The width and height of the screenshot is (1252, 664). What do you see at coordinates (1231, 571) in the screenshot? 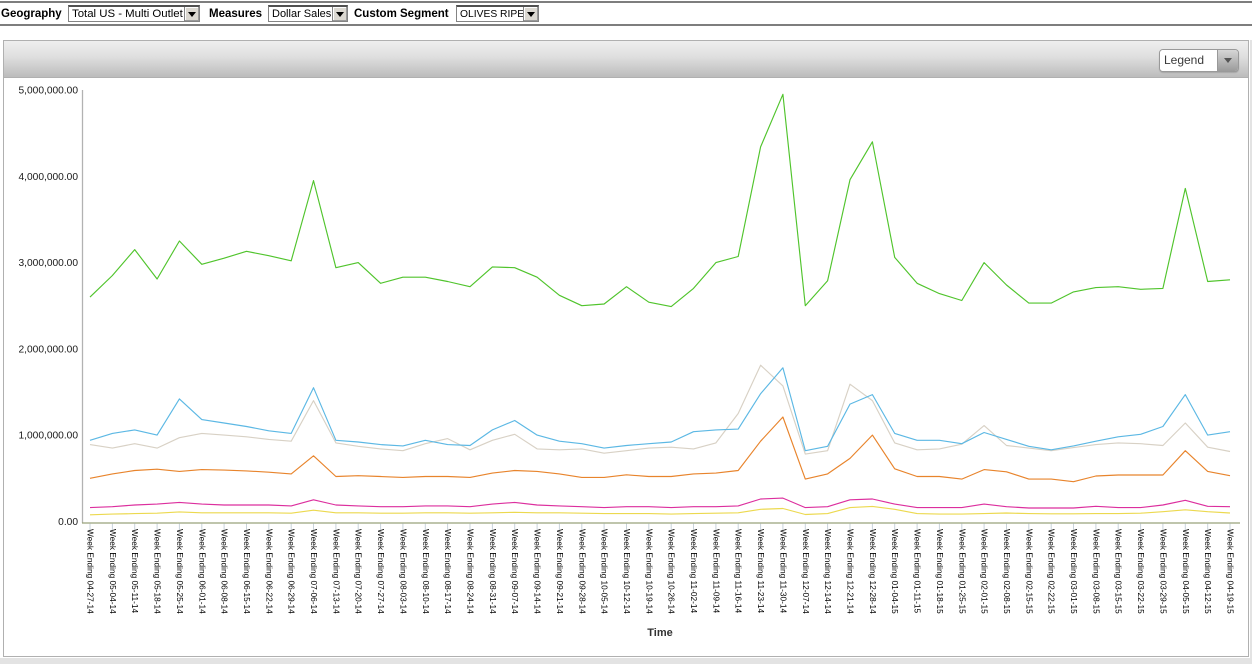
I see `svg-text: Week Ending 04-19-15` at bounding box center [1231, 571].